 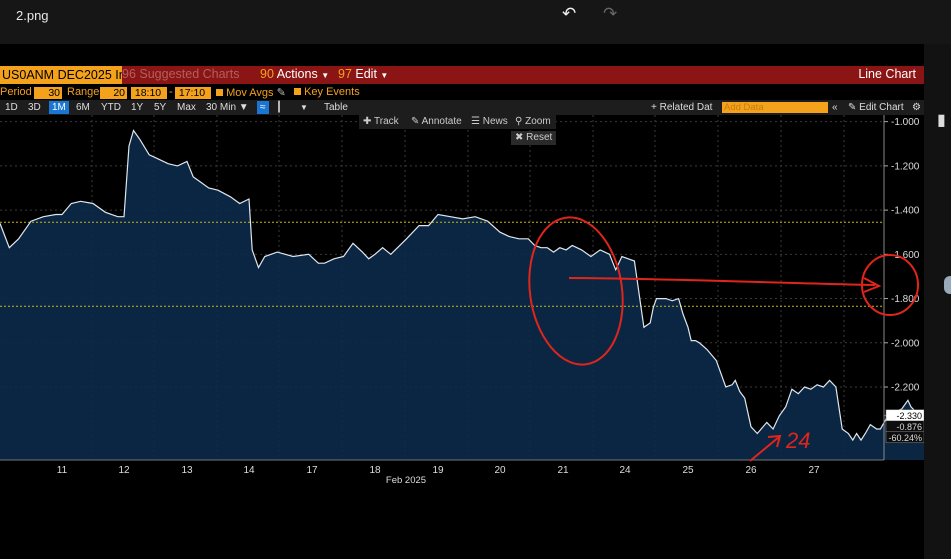 I want to click on annotate-tool: ✎ Annotate, so click(x=436, y=121).